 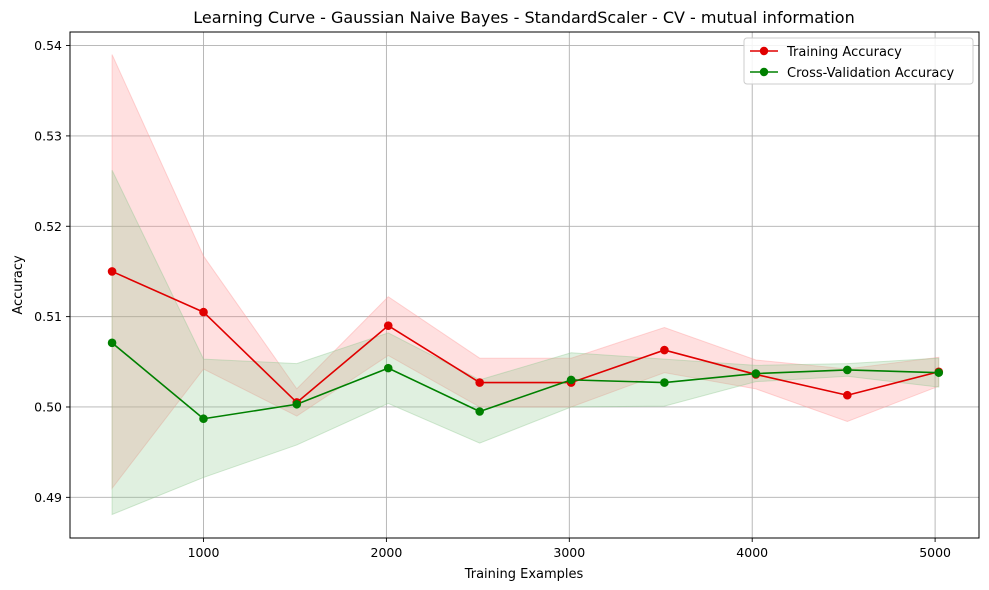 What do you see at coordinates (764, 72) in the screenshot?
I see `legend-marker-cv` at bounding box center [764, 72].